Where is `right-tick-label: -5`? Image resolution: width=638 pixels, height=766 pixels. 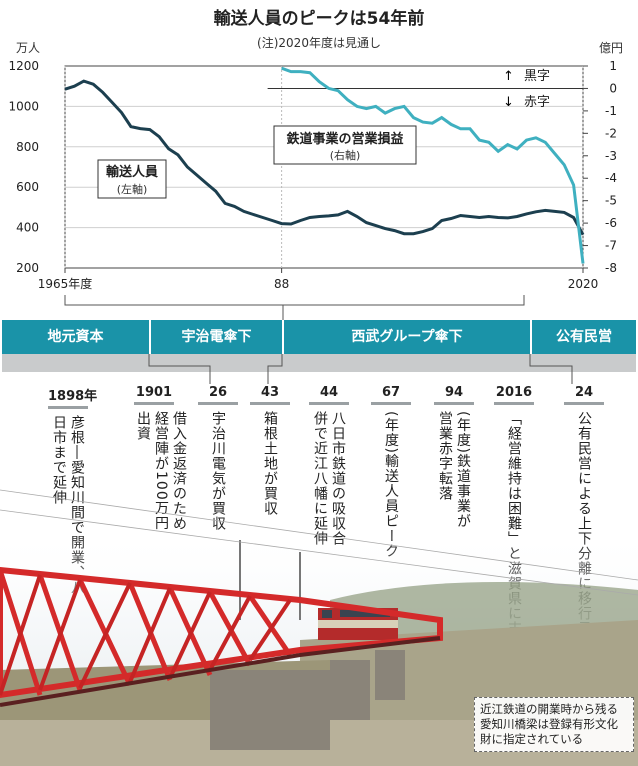
right-tick-label: -5 is located at coordinates (611, 201).